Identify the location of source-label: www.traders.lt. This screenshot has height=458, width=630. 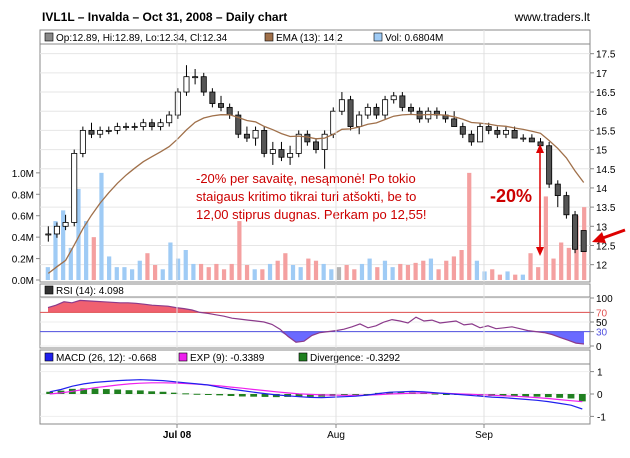
(552, 17).